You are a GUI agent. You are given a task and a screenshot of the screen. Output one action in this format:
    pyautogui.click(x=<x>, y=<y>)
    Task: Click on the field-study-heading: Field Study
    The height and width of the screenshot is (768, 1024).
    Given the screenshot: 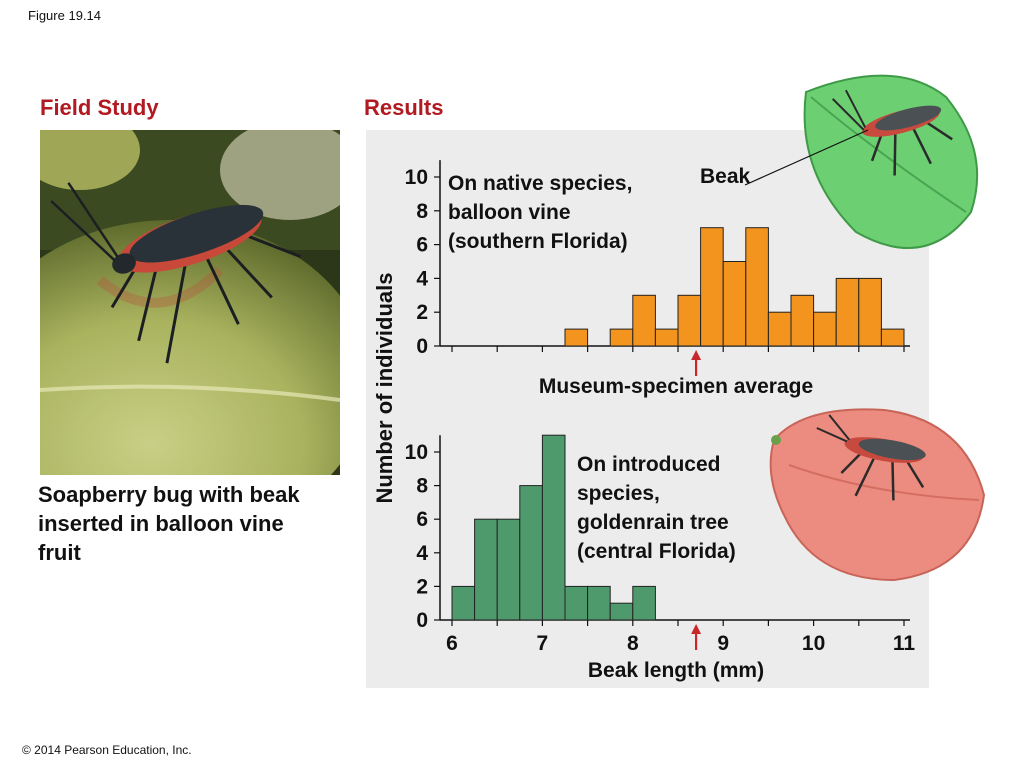 What is the action you would take?
    pyautogui.click(x=99, y=107)
    